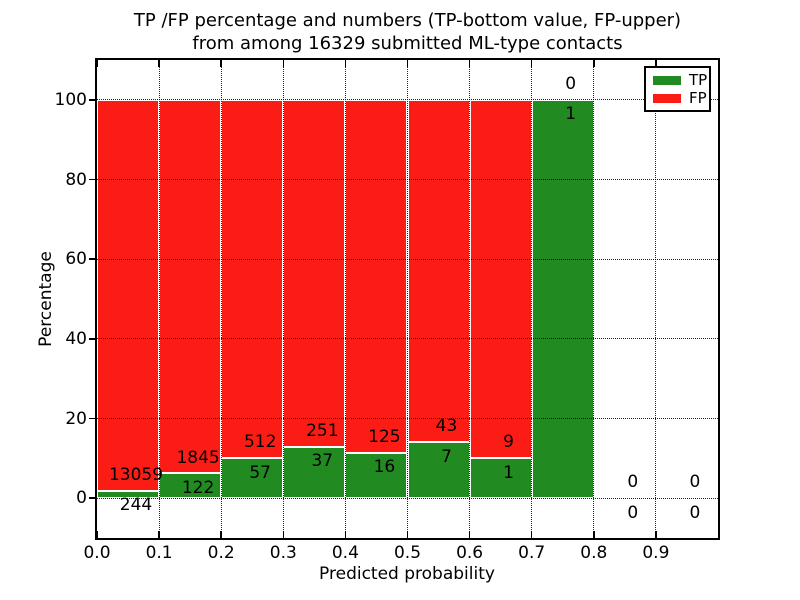 Image resolution: width=800 pixels, height=600 pixels. Describe the element at coordinates (345, 553) in the screenshot. I see `x-tick-label: 0.4` at that location.